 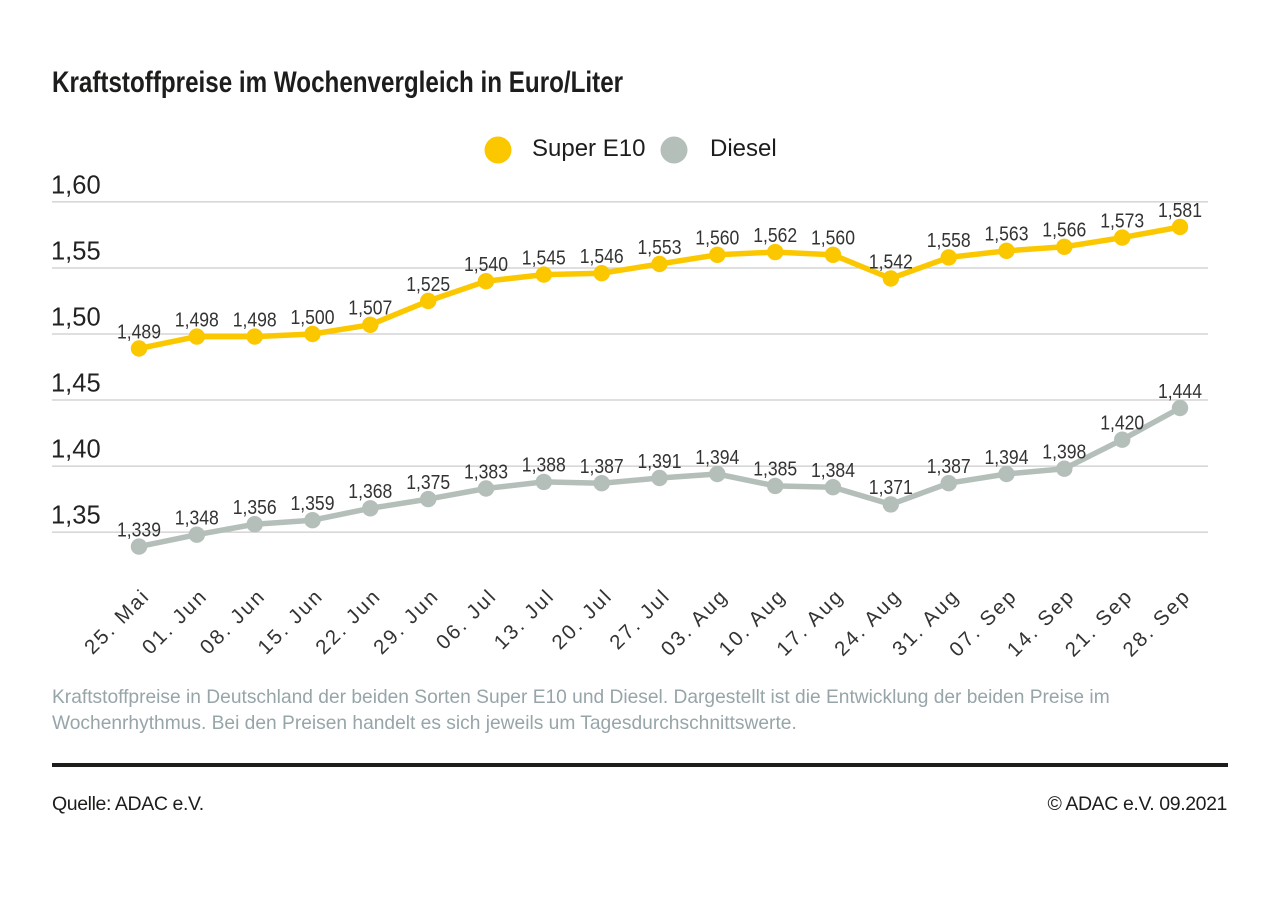 What do you see at coordinates (544, 258) in the screenshot?
I see `svg-text: 1,545` at bounding box center [544, 258].